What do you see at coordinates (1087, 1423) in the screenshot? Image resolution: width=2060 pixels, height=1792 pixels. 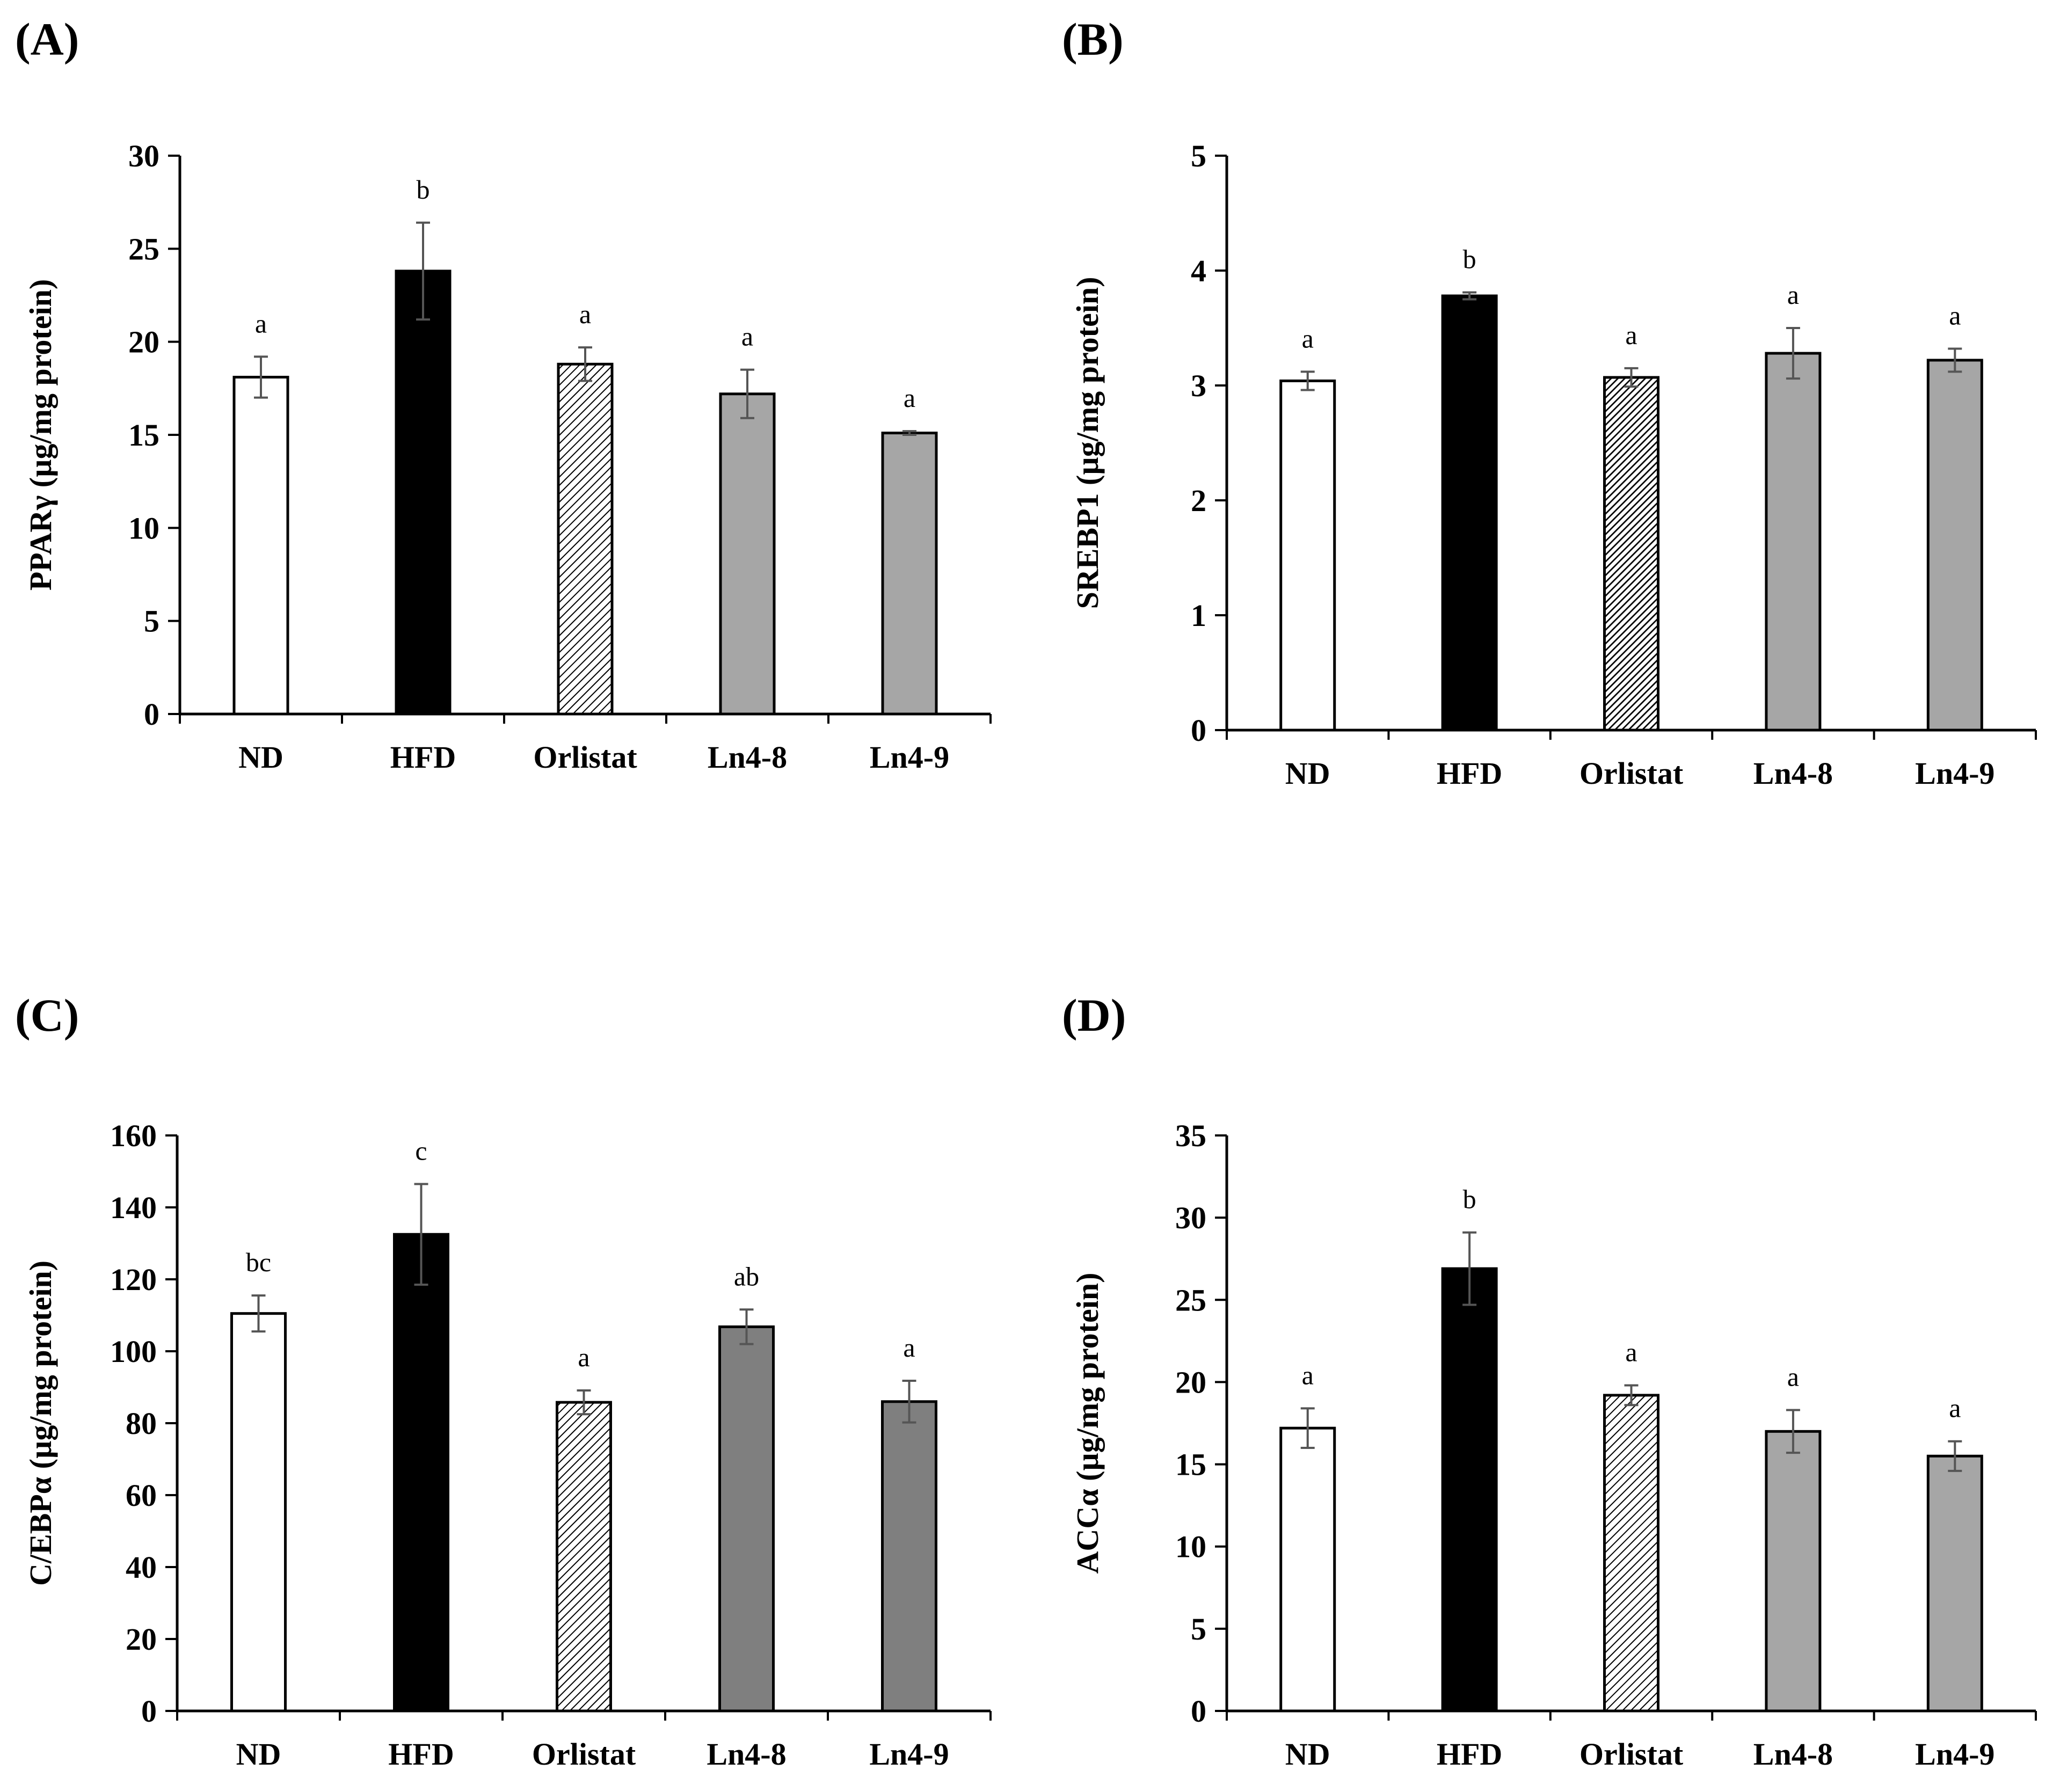 I see `y-axis-title: ACCα (µg/mg protein)` at bounding box center [1087, 1423].